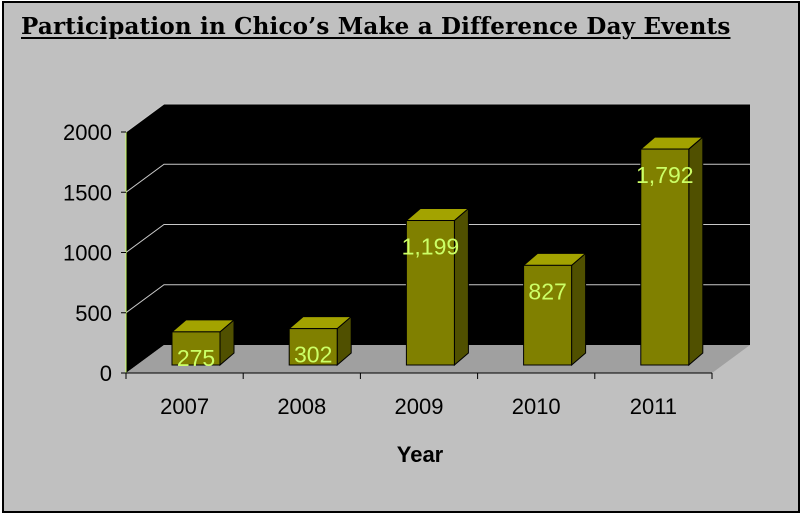 The image size is (806, 518). I want to click on x-tick-label: 2007, so click(184, 406).